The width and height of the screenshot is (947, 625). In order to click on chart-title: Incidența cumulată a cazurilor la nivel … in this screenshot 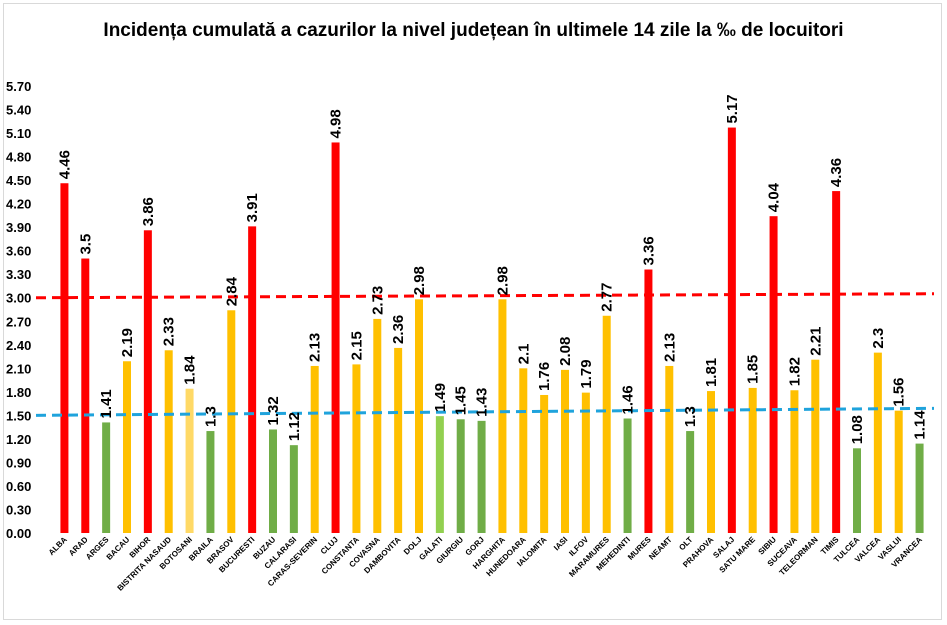, I will do `click(473, 30)`.